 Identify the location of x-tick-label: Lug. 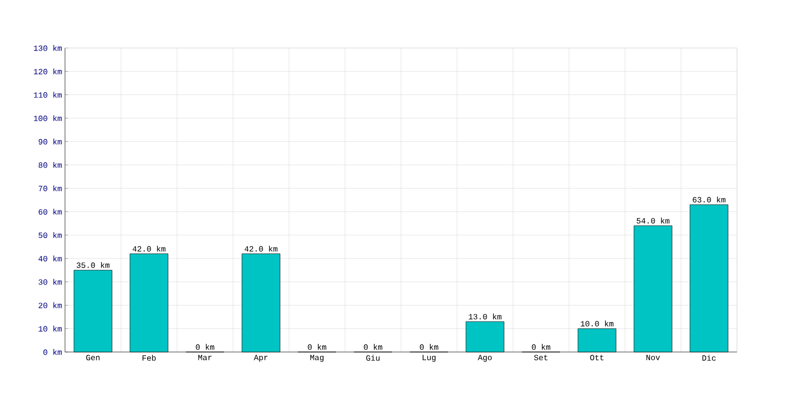
(429, 358).